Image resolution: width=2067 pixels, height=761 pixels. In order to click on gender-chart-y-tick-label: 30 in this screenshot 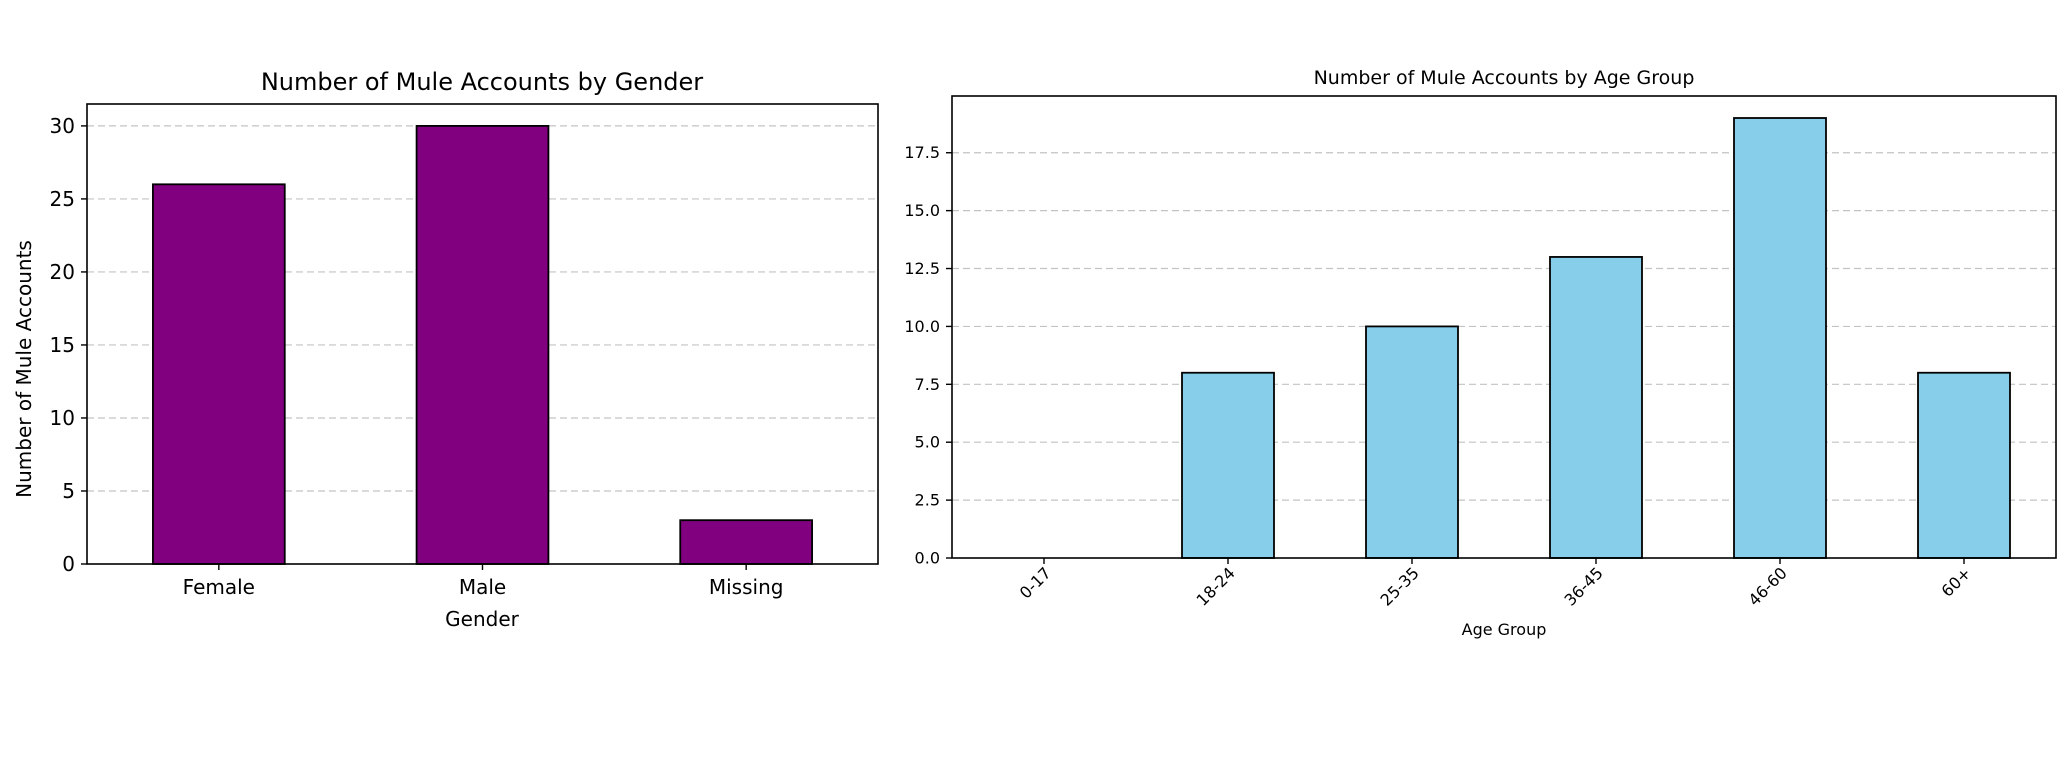, I will do `click(62, 126)`.